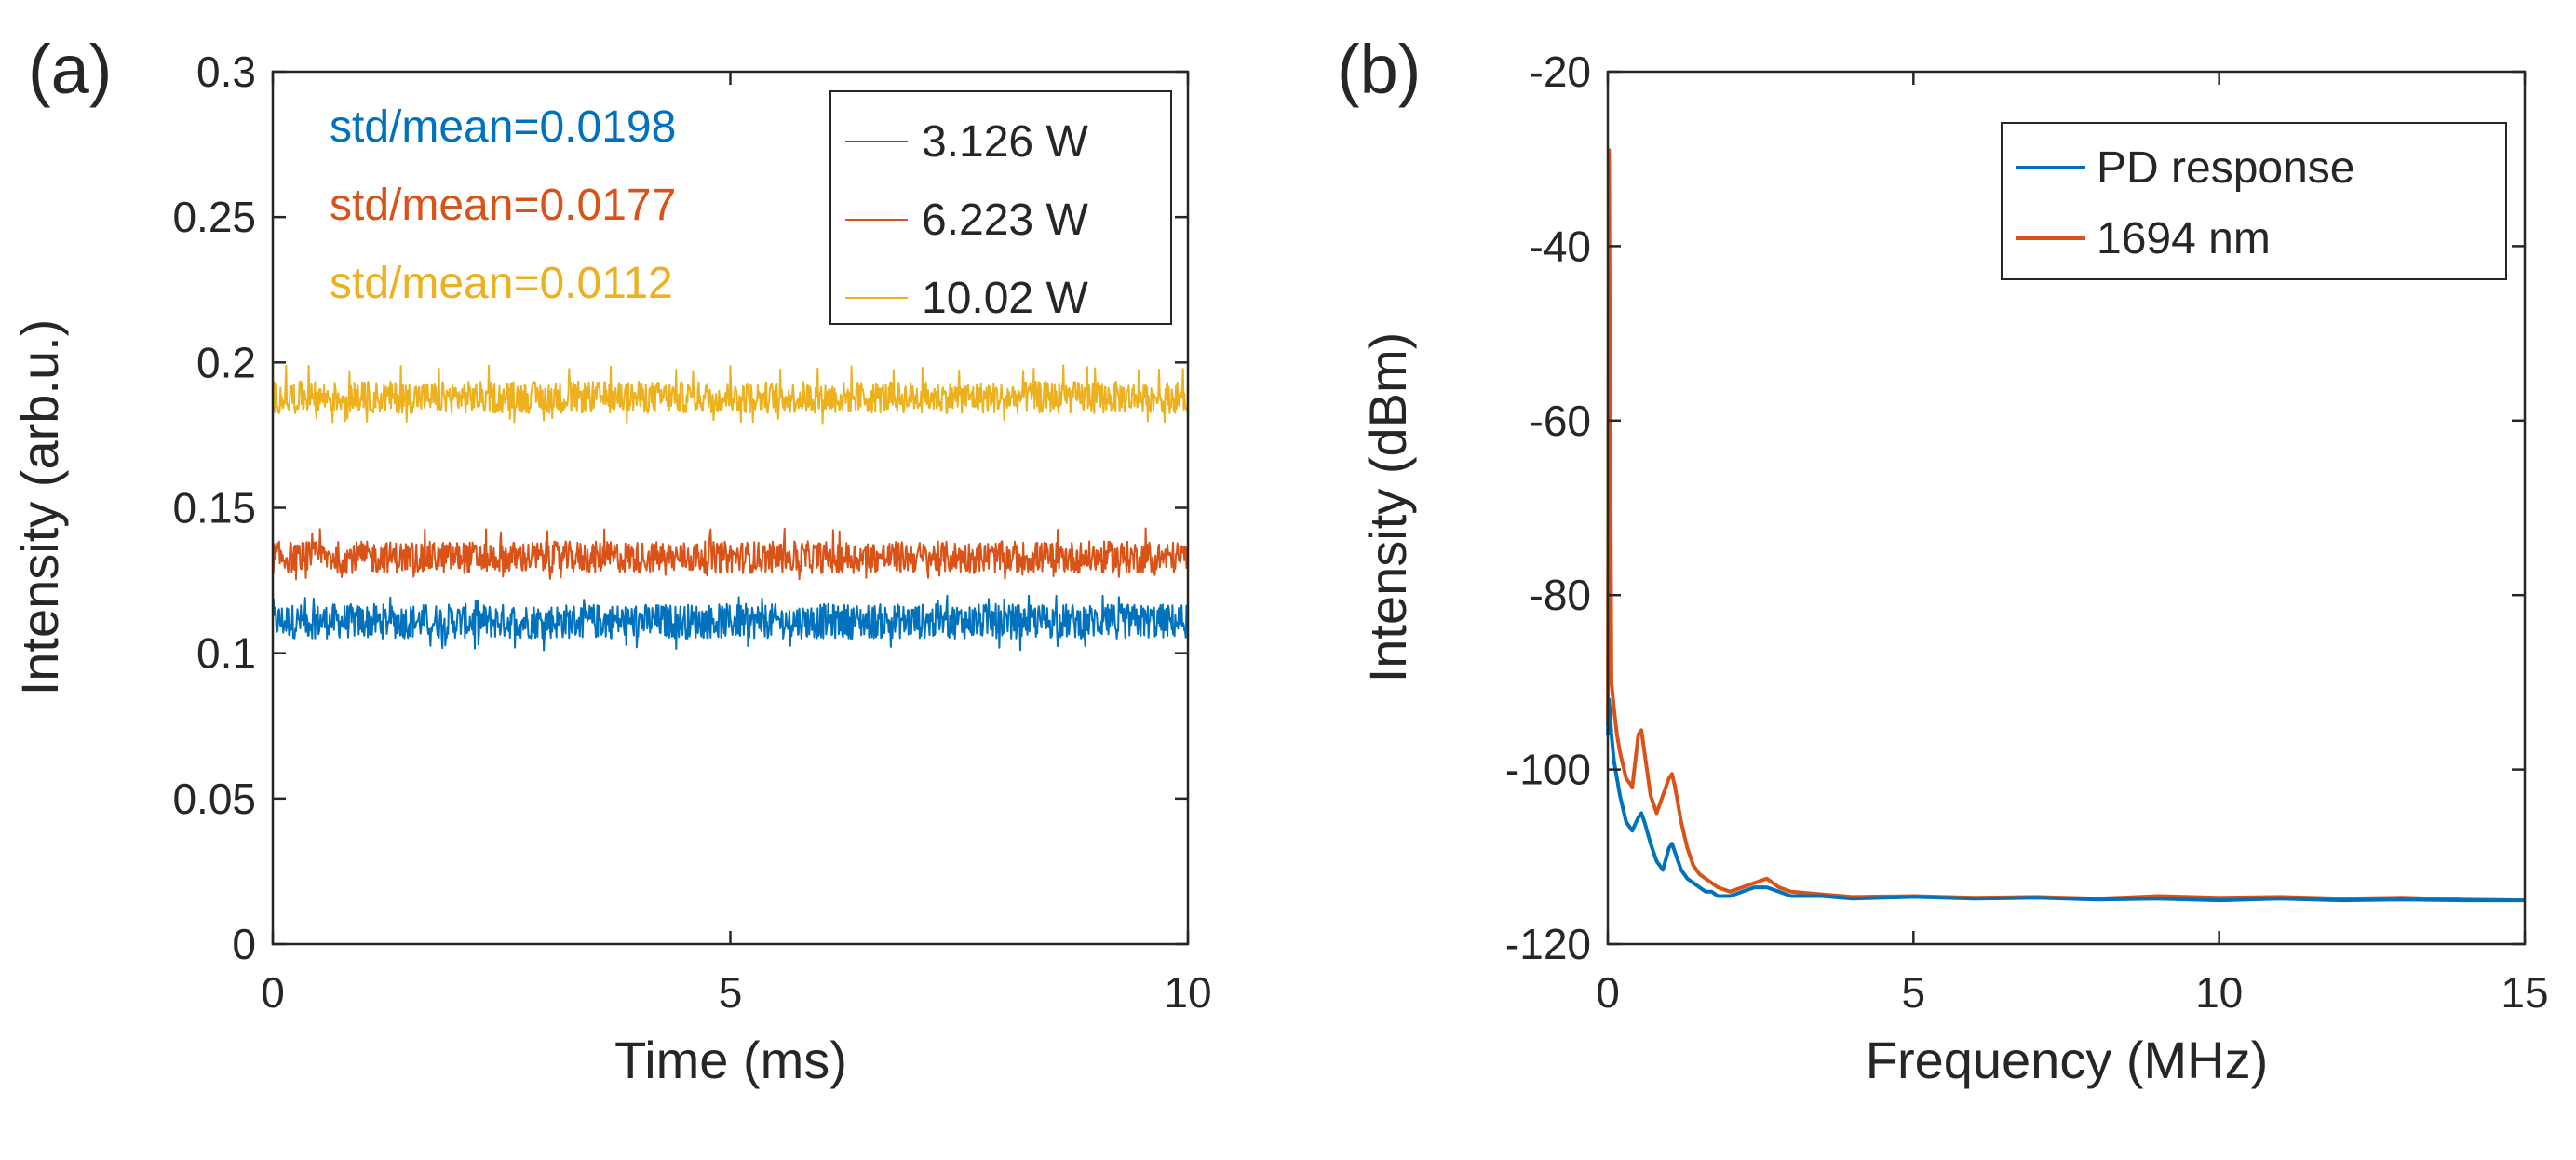  Describe the element at coordinates (1005, 142) in the screenshot. I see `panel-a-legend-label-3126w: 3.126 W` at that location.